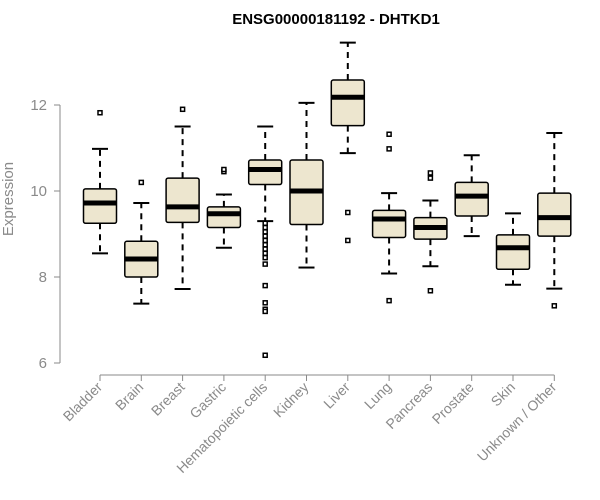  I want to click on x-tick-label: Kidney, so click(291, 400).